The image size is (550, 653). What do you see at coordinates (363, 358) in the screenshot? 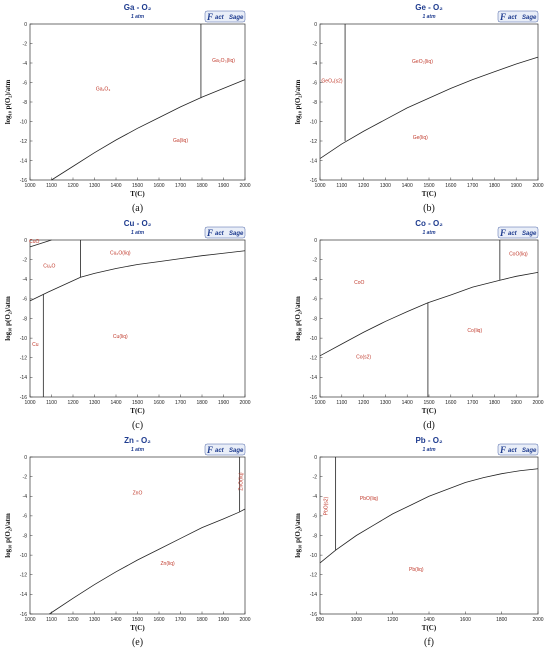
I see `phase-region-label: Co(s2)` at bounding box center [363, 358].